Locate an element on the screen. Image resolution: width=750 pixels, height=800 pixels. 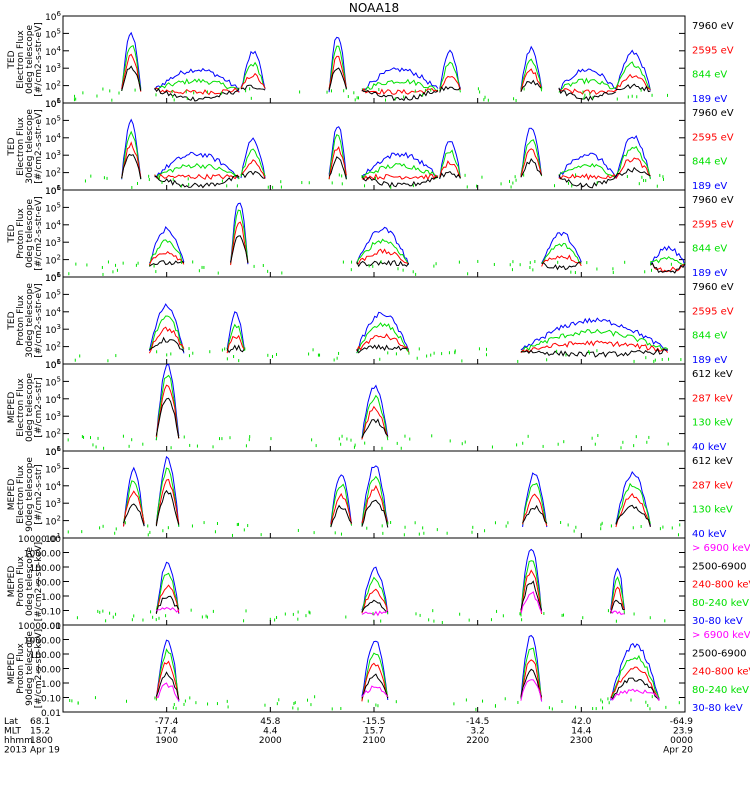
x-axis-value: 68.1 is located at coordinates (40, 722).